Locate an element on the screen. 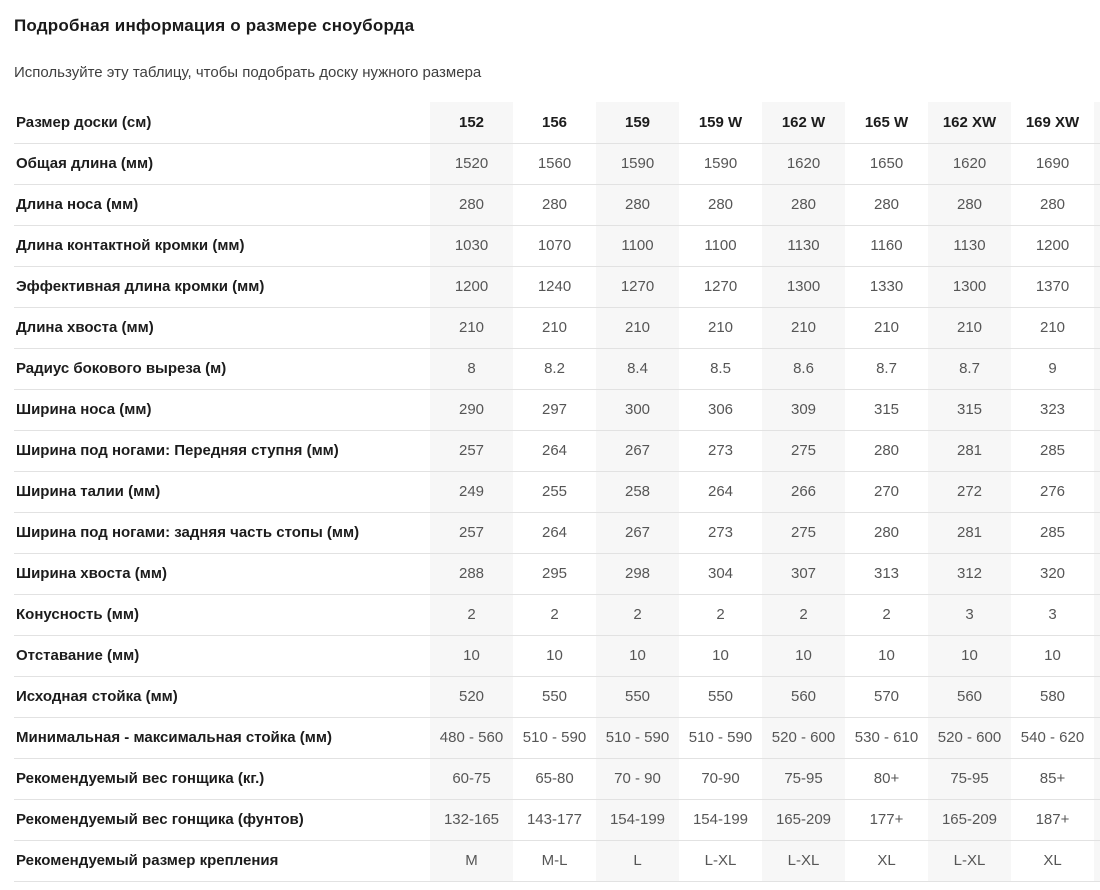  cell-value: 132-165 is located at coordinates (471, 820).